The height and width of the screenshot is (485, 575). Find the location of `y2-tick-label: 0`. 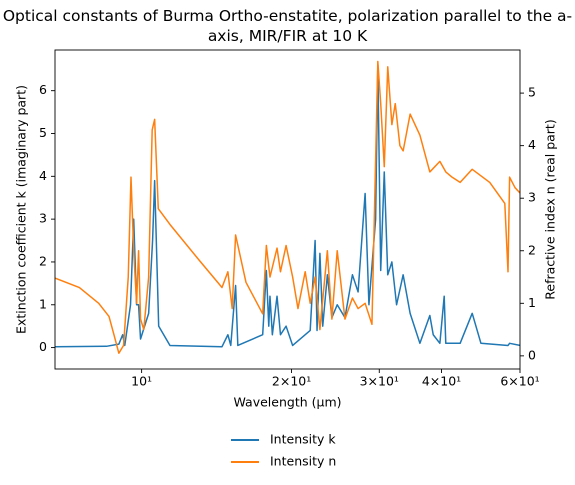

y2-tick-label: 0 is located at coordinates (532, 354).